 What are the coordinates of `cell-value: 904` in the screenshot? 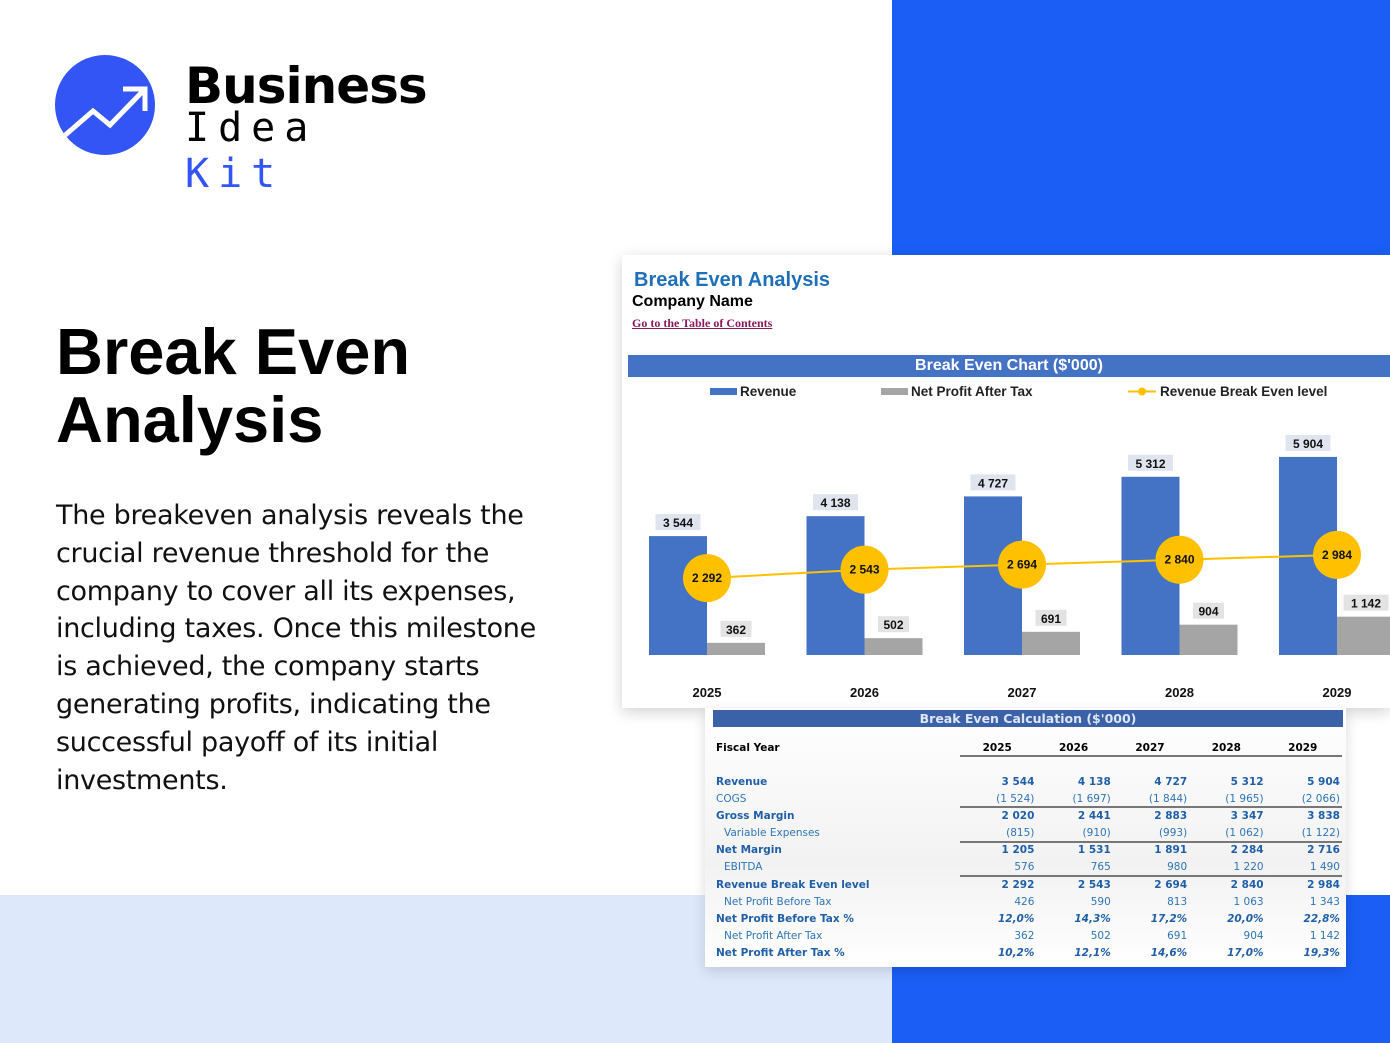 It's located at (1253, 935).